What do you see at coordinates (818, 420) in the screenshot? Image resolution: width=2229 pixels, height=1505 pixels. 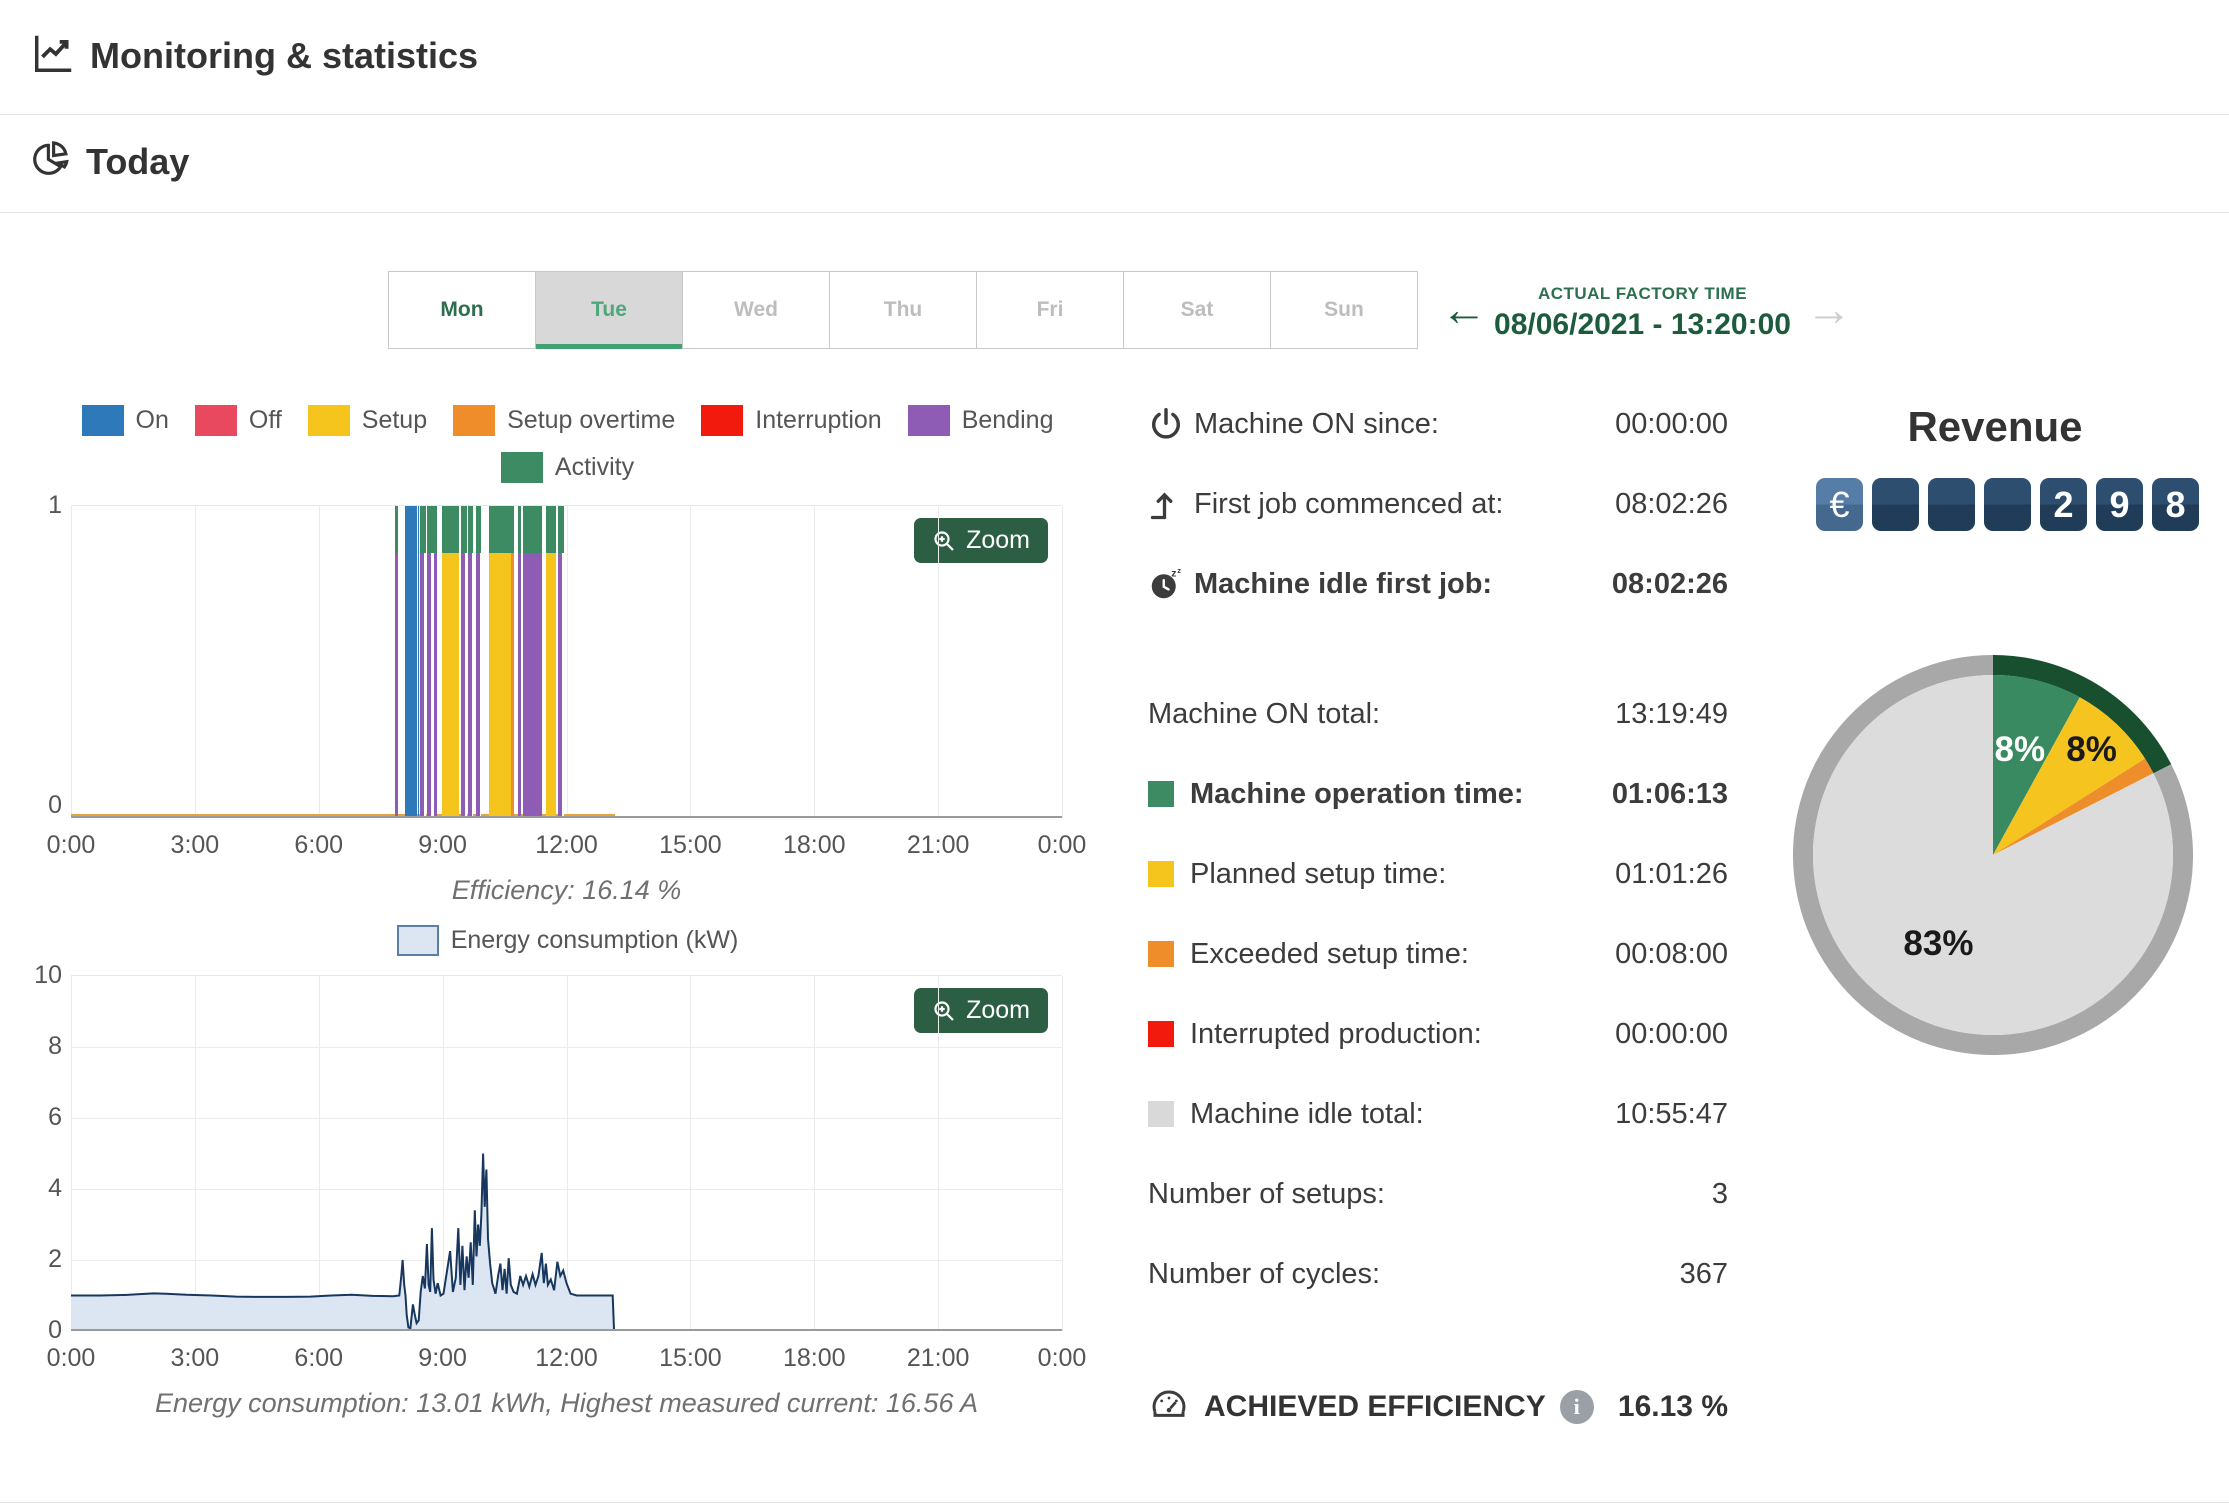 I see `legend-label: Interruption` at bounding box center [818, 420].